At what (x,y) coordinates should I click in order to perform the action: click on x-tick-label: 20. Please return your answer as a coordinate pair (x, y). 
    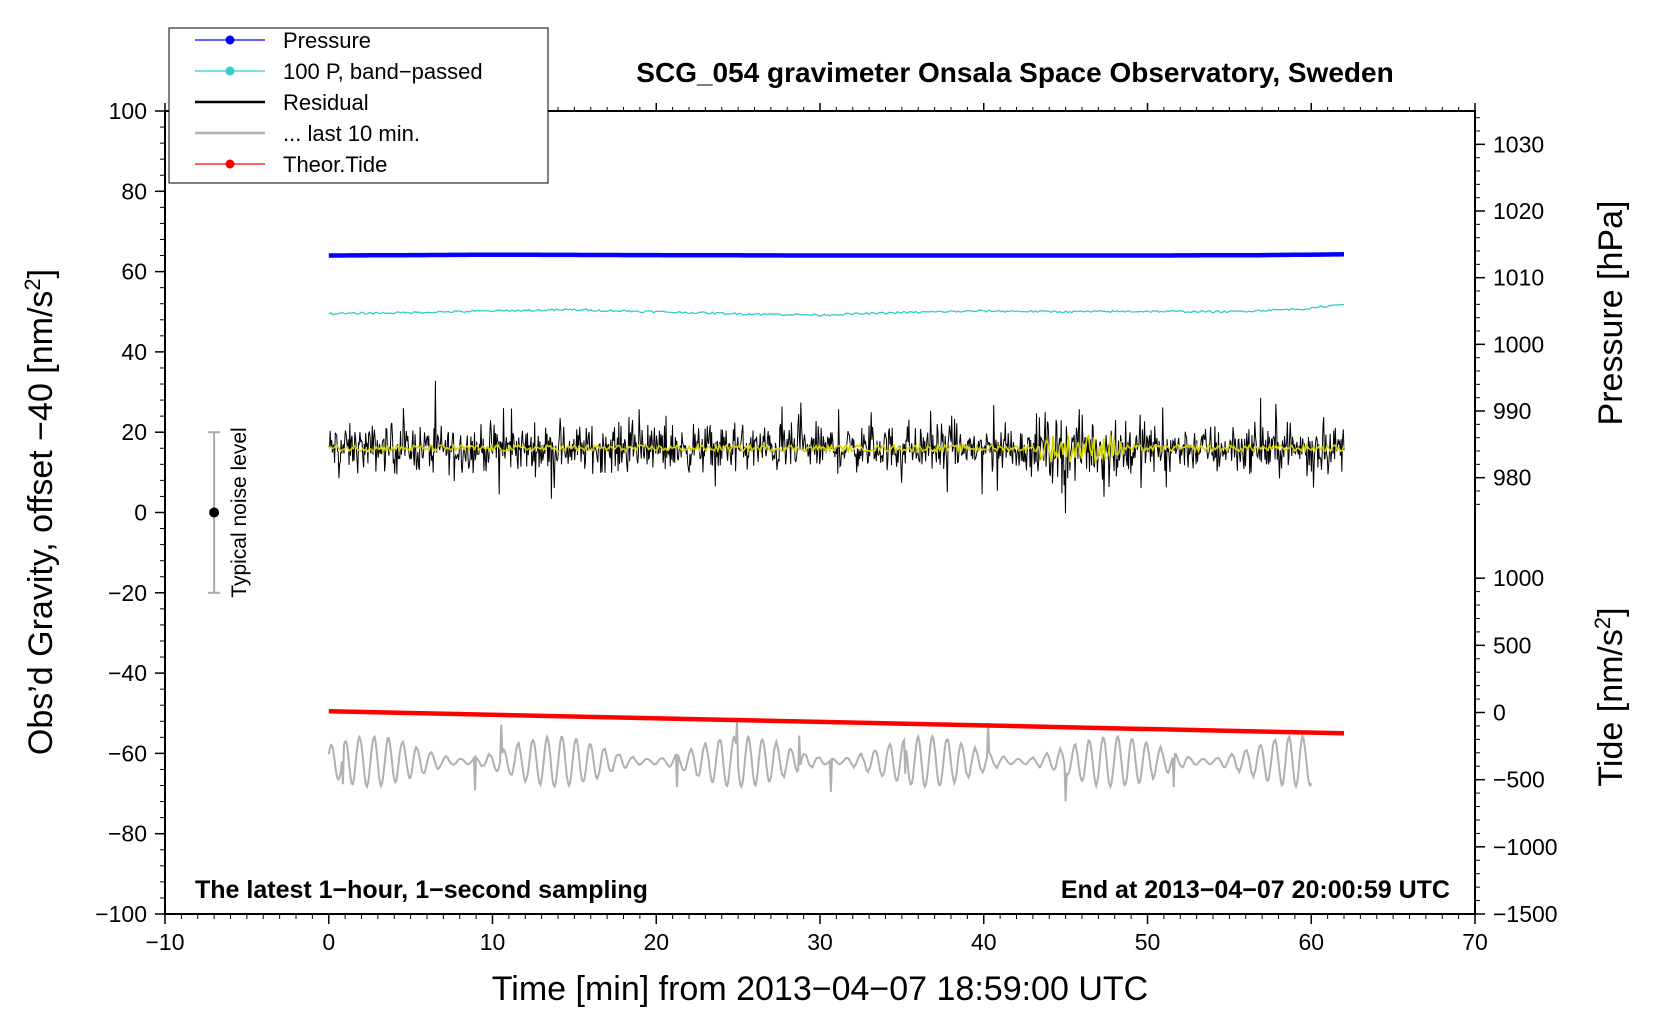
    Looking at the image, I should click on (656, 942).